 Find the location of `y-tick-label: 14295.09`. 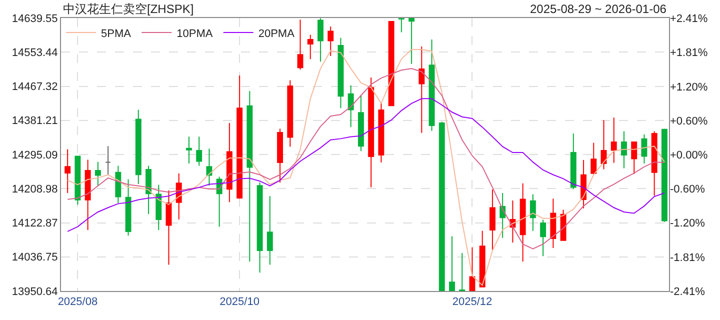

y-tick-label: 14295.09 is located at coordinates (35, 155).